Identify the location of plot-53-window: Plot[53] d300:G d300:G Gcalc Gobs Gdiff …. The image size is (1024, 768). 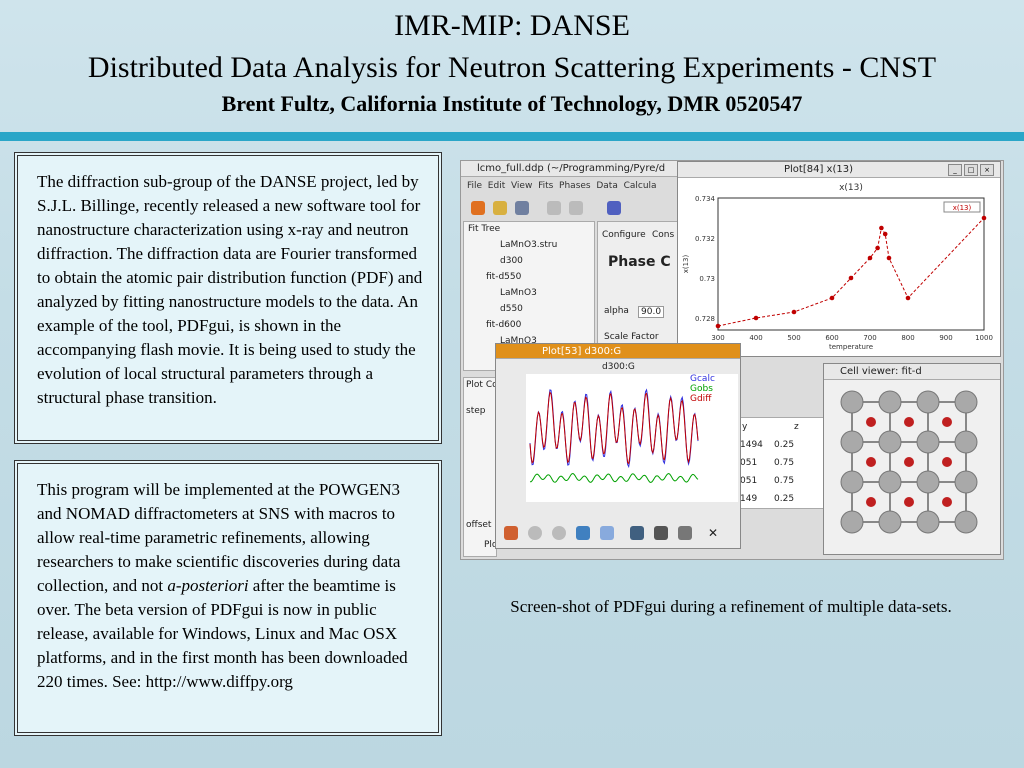
(618, 446).